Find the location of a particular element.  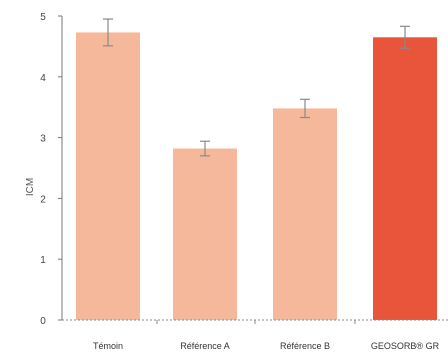

y-tick-label: 5 is located at coordinates (43, 17).